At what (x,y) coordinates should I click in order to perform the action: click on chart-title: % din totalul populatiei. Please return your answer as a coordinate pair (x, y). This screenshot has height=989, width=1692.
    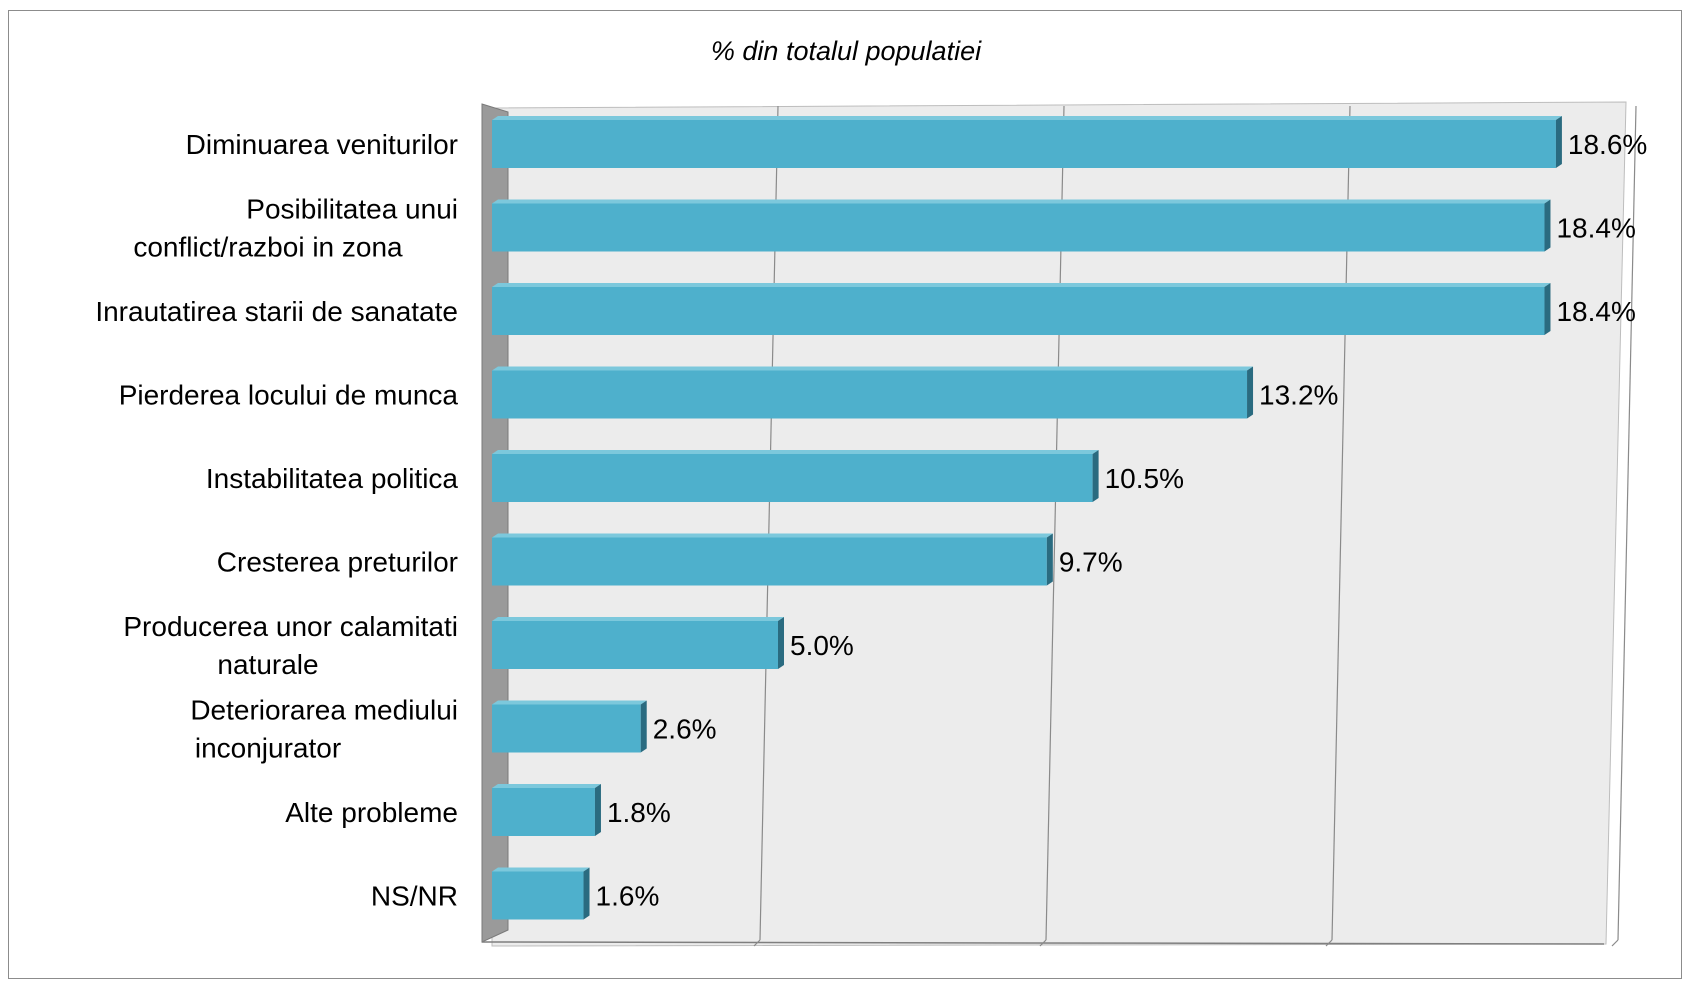
    Looking at the image, I should click on (846, 51).